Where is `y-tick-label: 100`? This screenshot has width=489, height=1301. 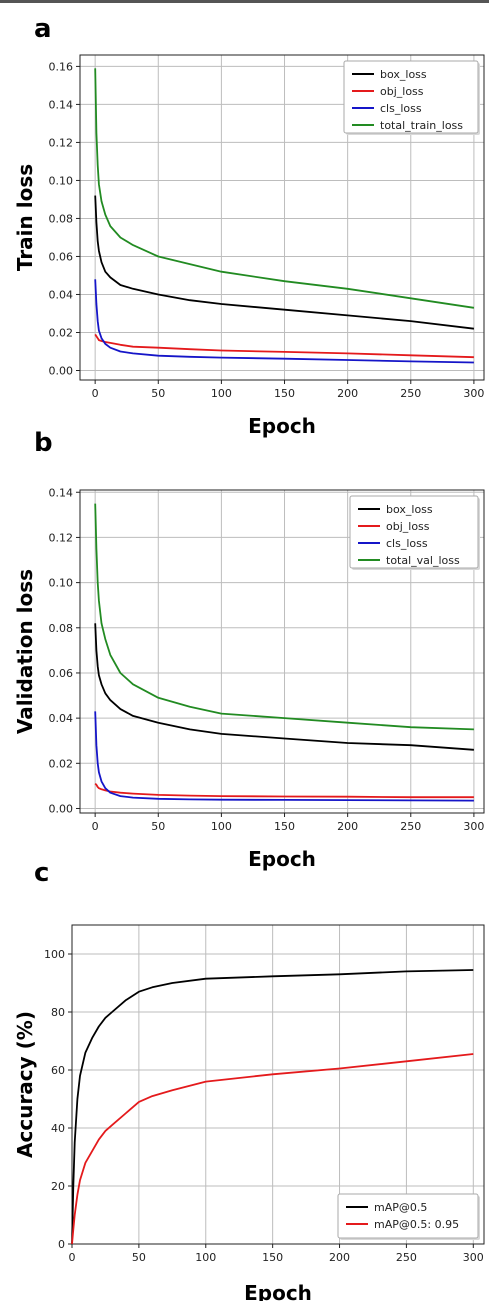 y-tick-label: 100 is located at coordinates (54, 954).